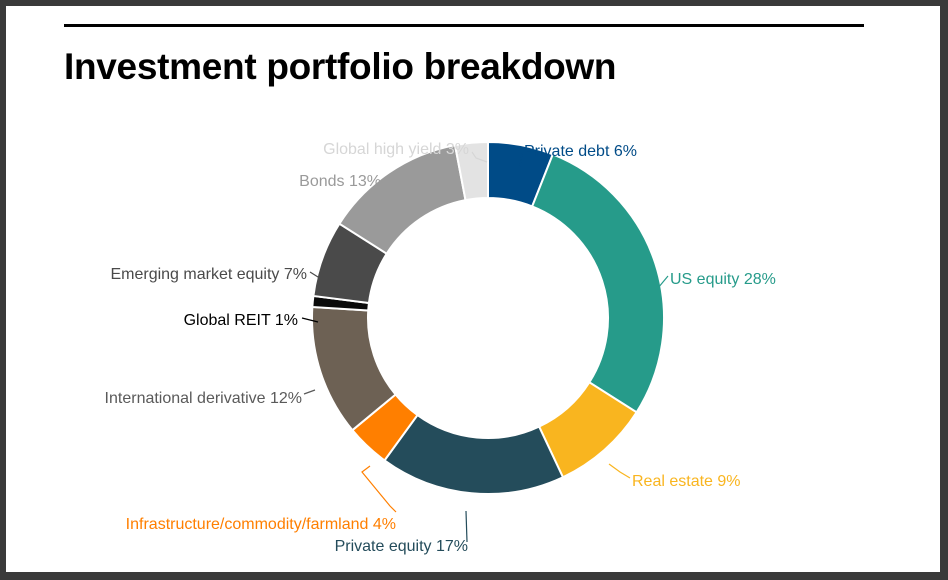  I want to click on slice-label: Bonds 13%, so click(340, 181).